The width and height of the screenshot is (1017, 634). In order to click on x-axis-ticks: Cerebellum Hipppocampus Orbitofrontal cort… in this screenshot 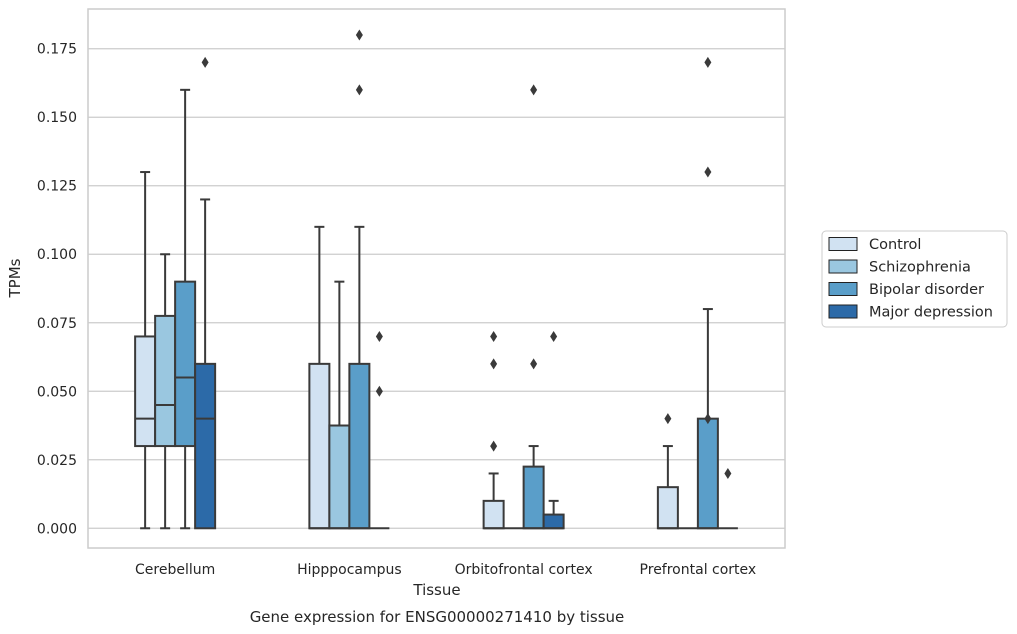, I will do `click(445, 570)`.